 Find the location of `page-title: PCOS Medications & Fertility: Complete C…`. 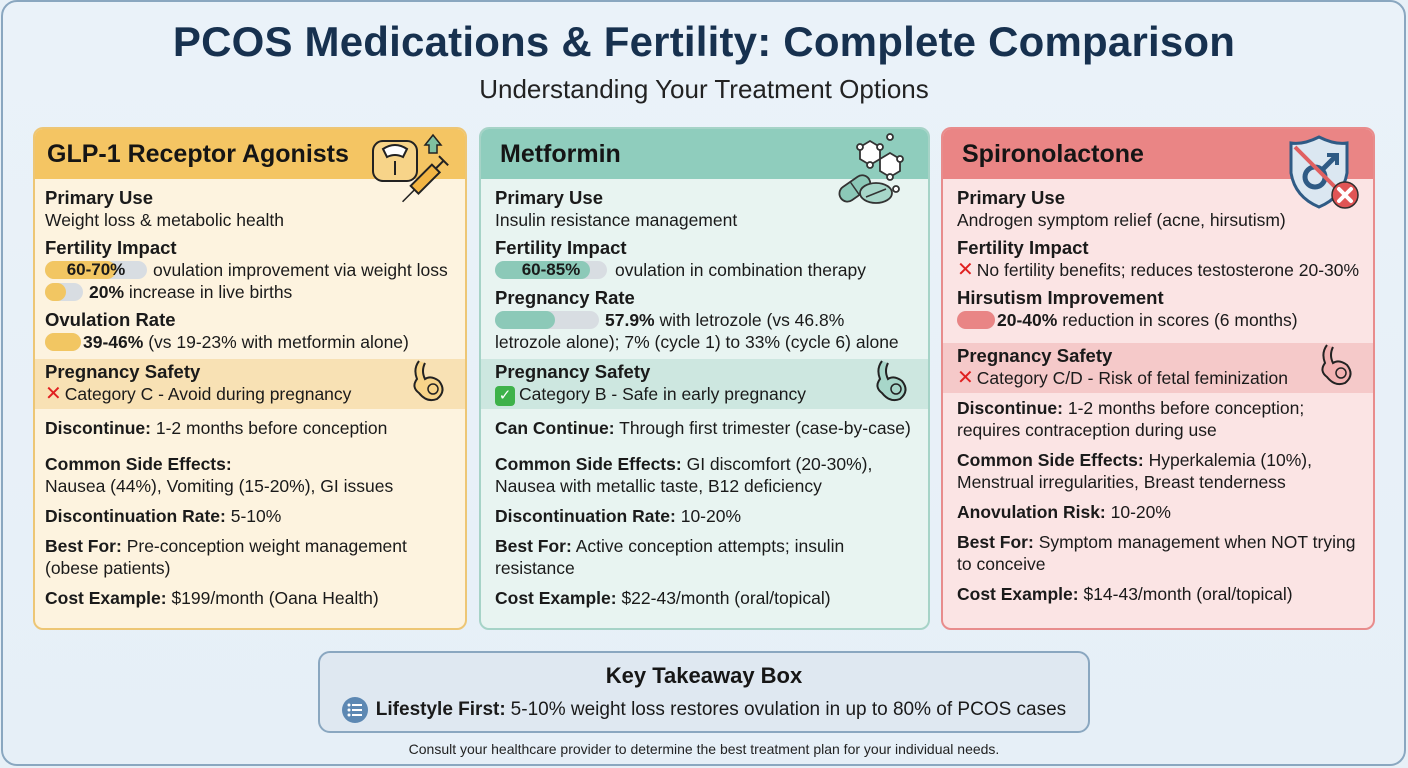

page-title: PCOS Medications & Fertility: Complete C… is located at coordinates (704, 41).